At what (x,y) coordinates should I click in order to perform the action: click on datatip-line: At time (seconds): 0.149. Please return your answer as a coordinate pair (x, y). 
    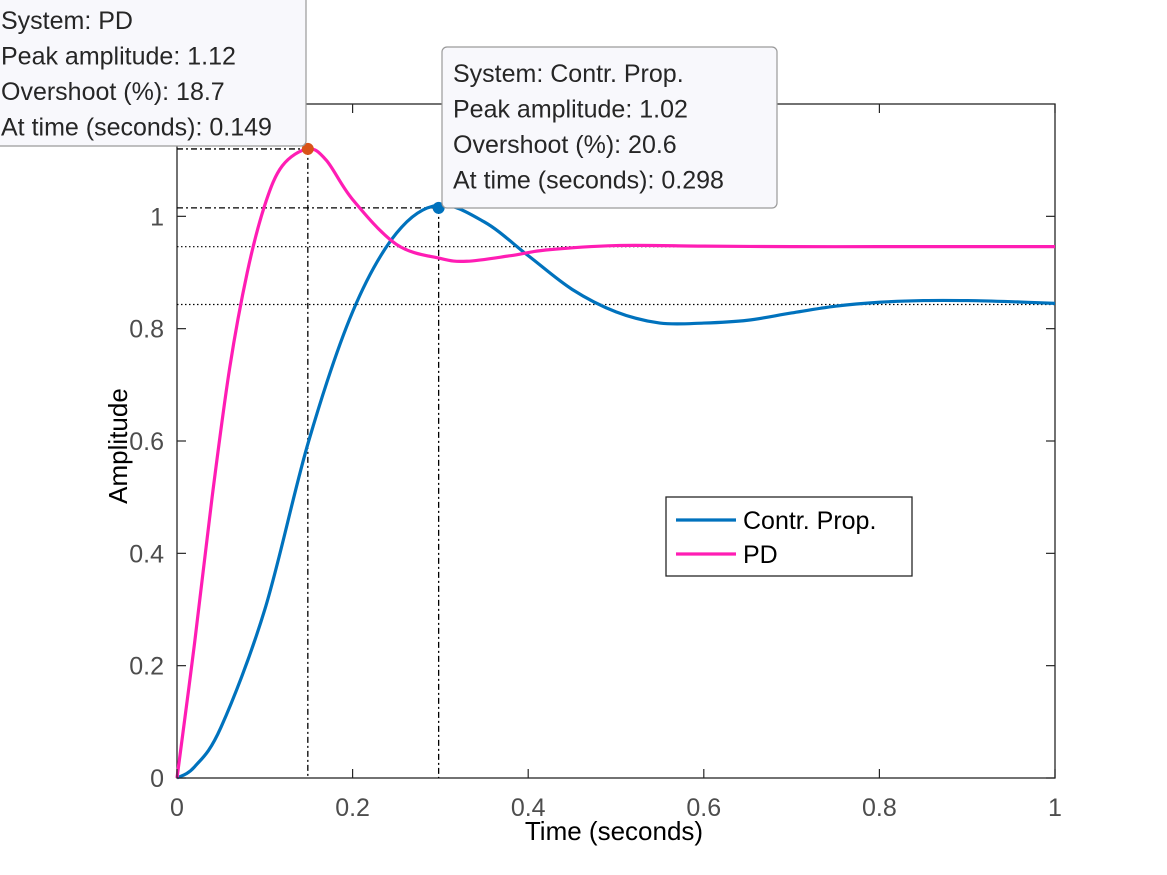
    Looking at the image, I should click on (136, 128).